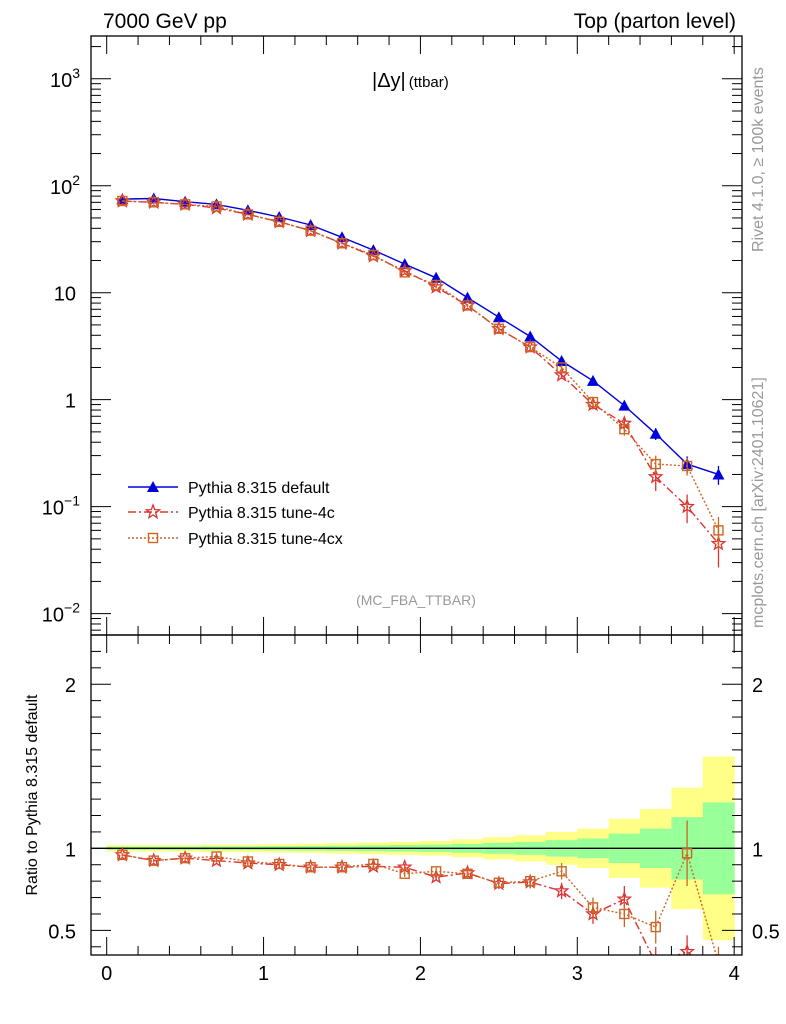 This screenshot has width=786, height=1024. What do you see at coordinates (577, 974) in the screenshot?
I see `x-tick-label: 3` at bounding box center [577, 974].